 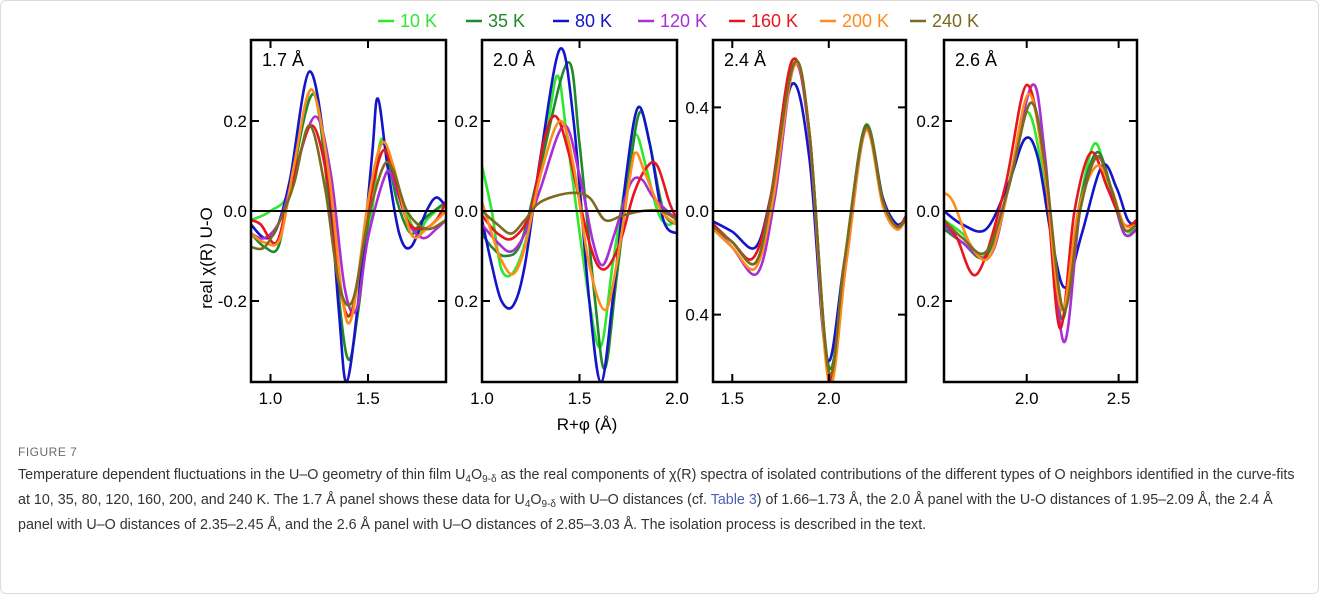 What do you see at coordinates (593, 21) in the screenshot?
I see `legend-label: 80 K` at bounding box center [593, 21].